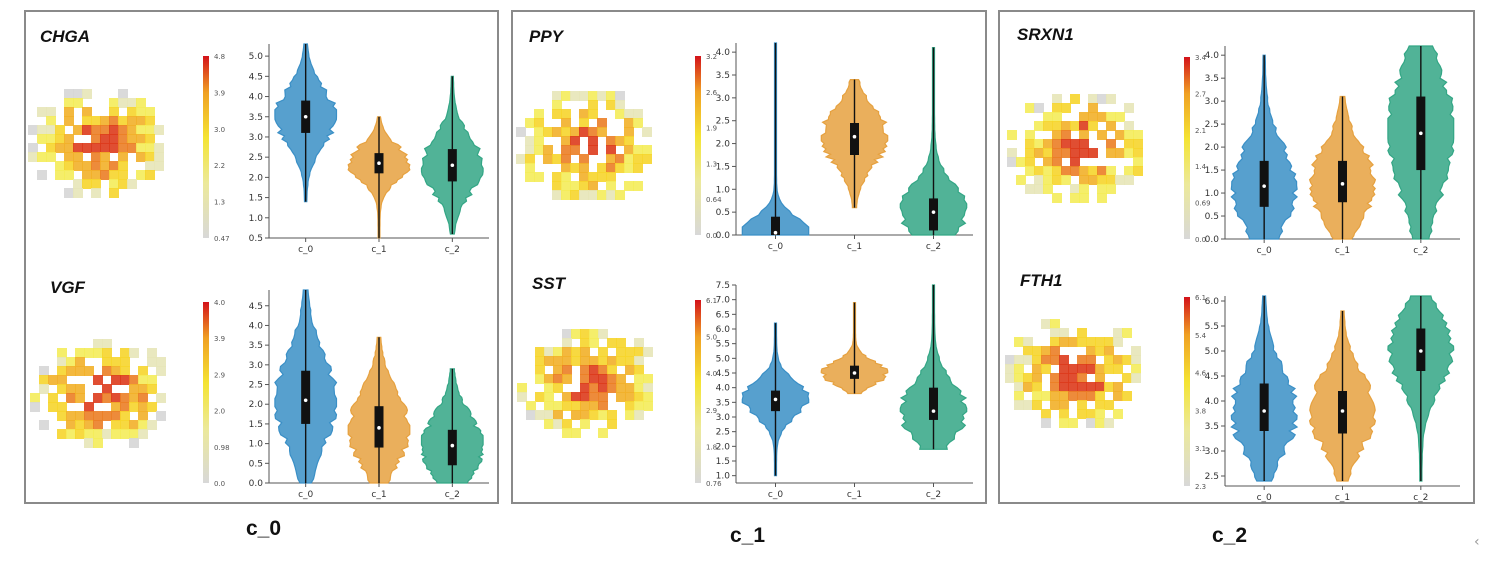 The width and height of the screenshot is (1487, 561). Describe the element at coordinates (219, 203) in the screenshot. I see `colorbar-tick-label: 1.3` at that location.